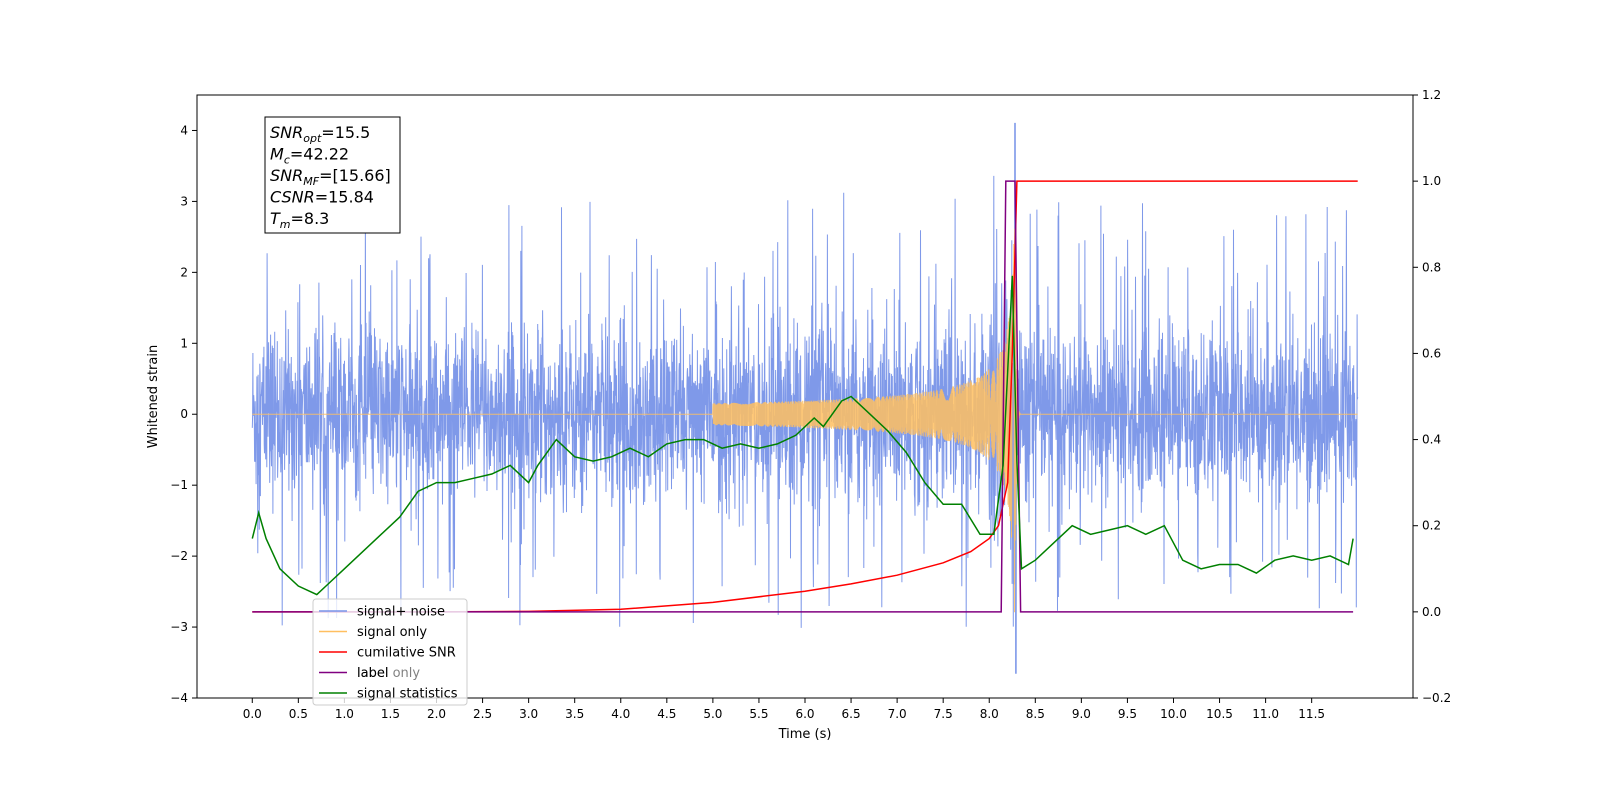 The image size is (1600, 800). I want to click on legend-entry: label, so click(372, 673).